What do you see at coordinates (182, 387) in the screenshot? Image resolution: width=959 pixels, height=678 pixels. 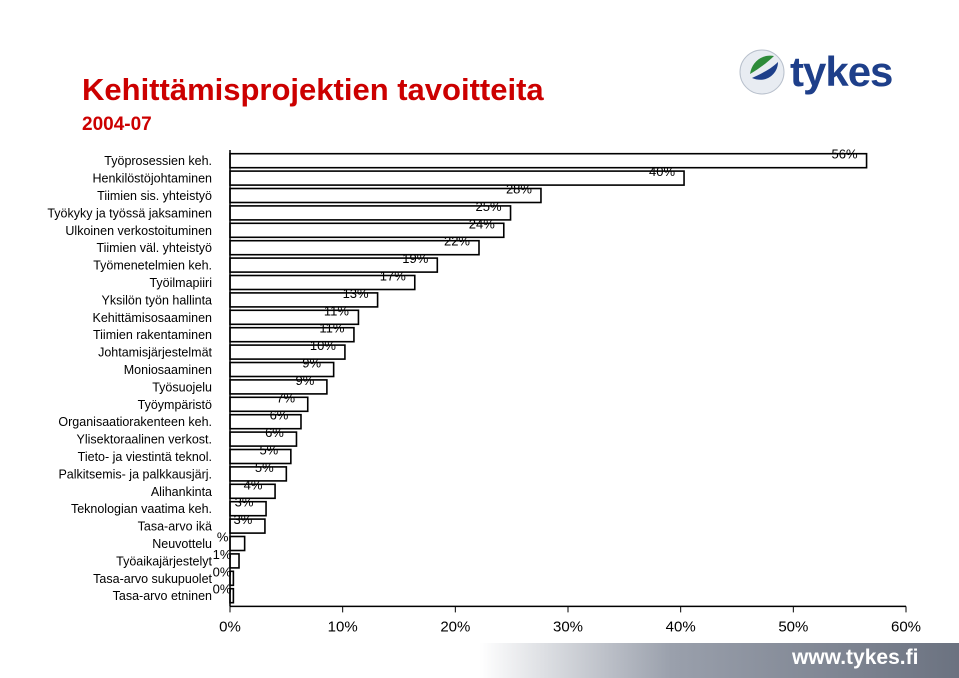 I see `category-label: Työsuojelu` at bounding box center [182, 387].